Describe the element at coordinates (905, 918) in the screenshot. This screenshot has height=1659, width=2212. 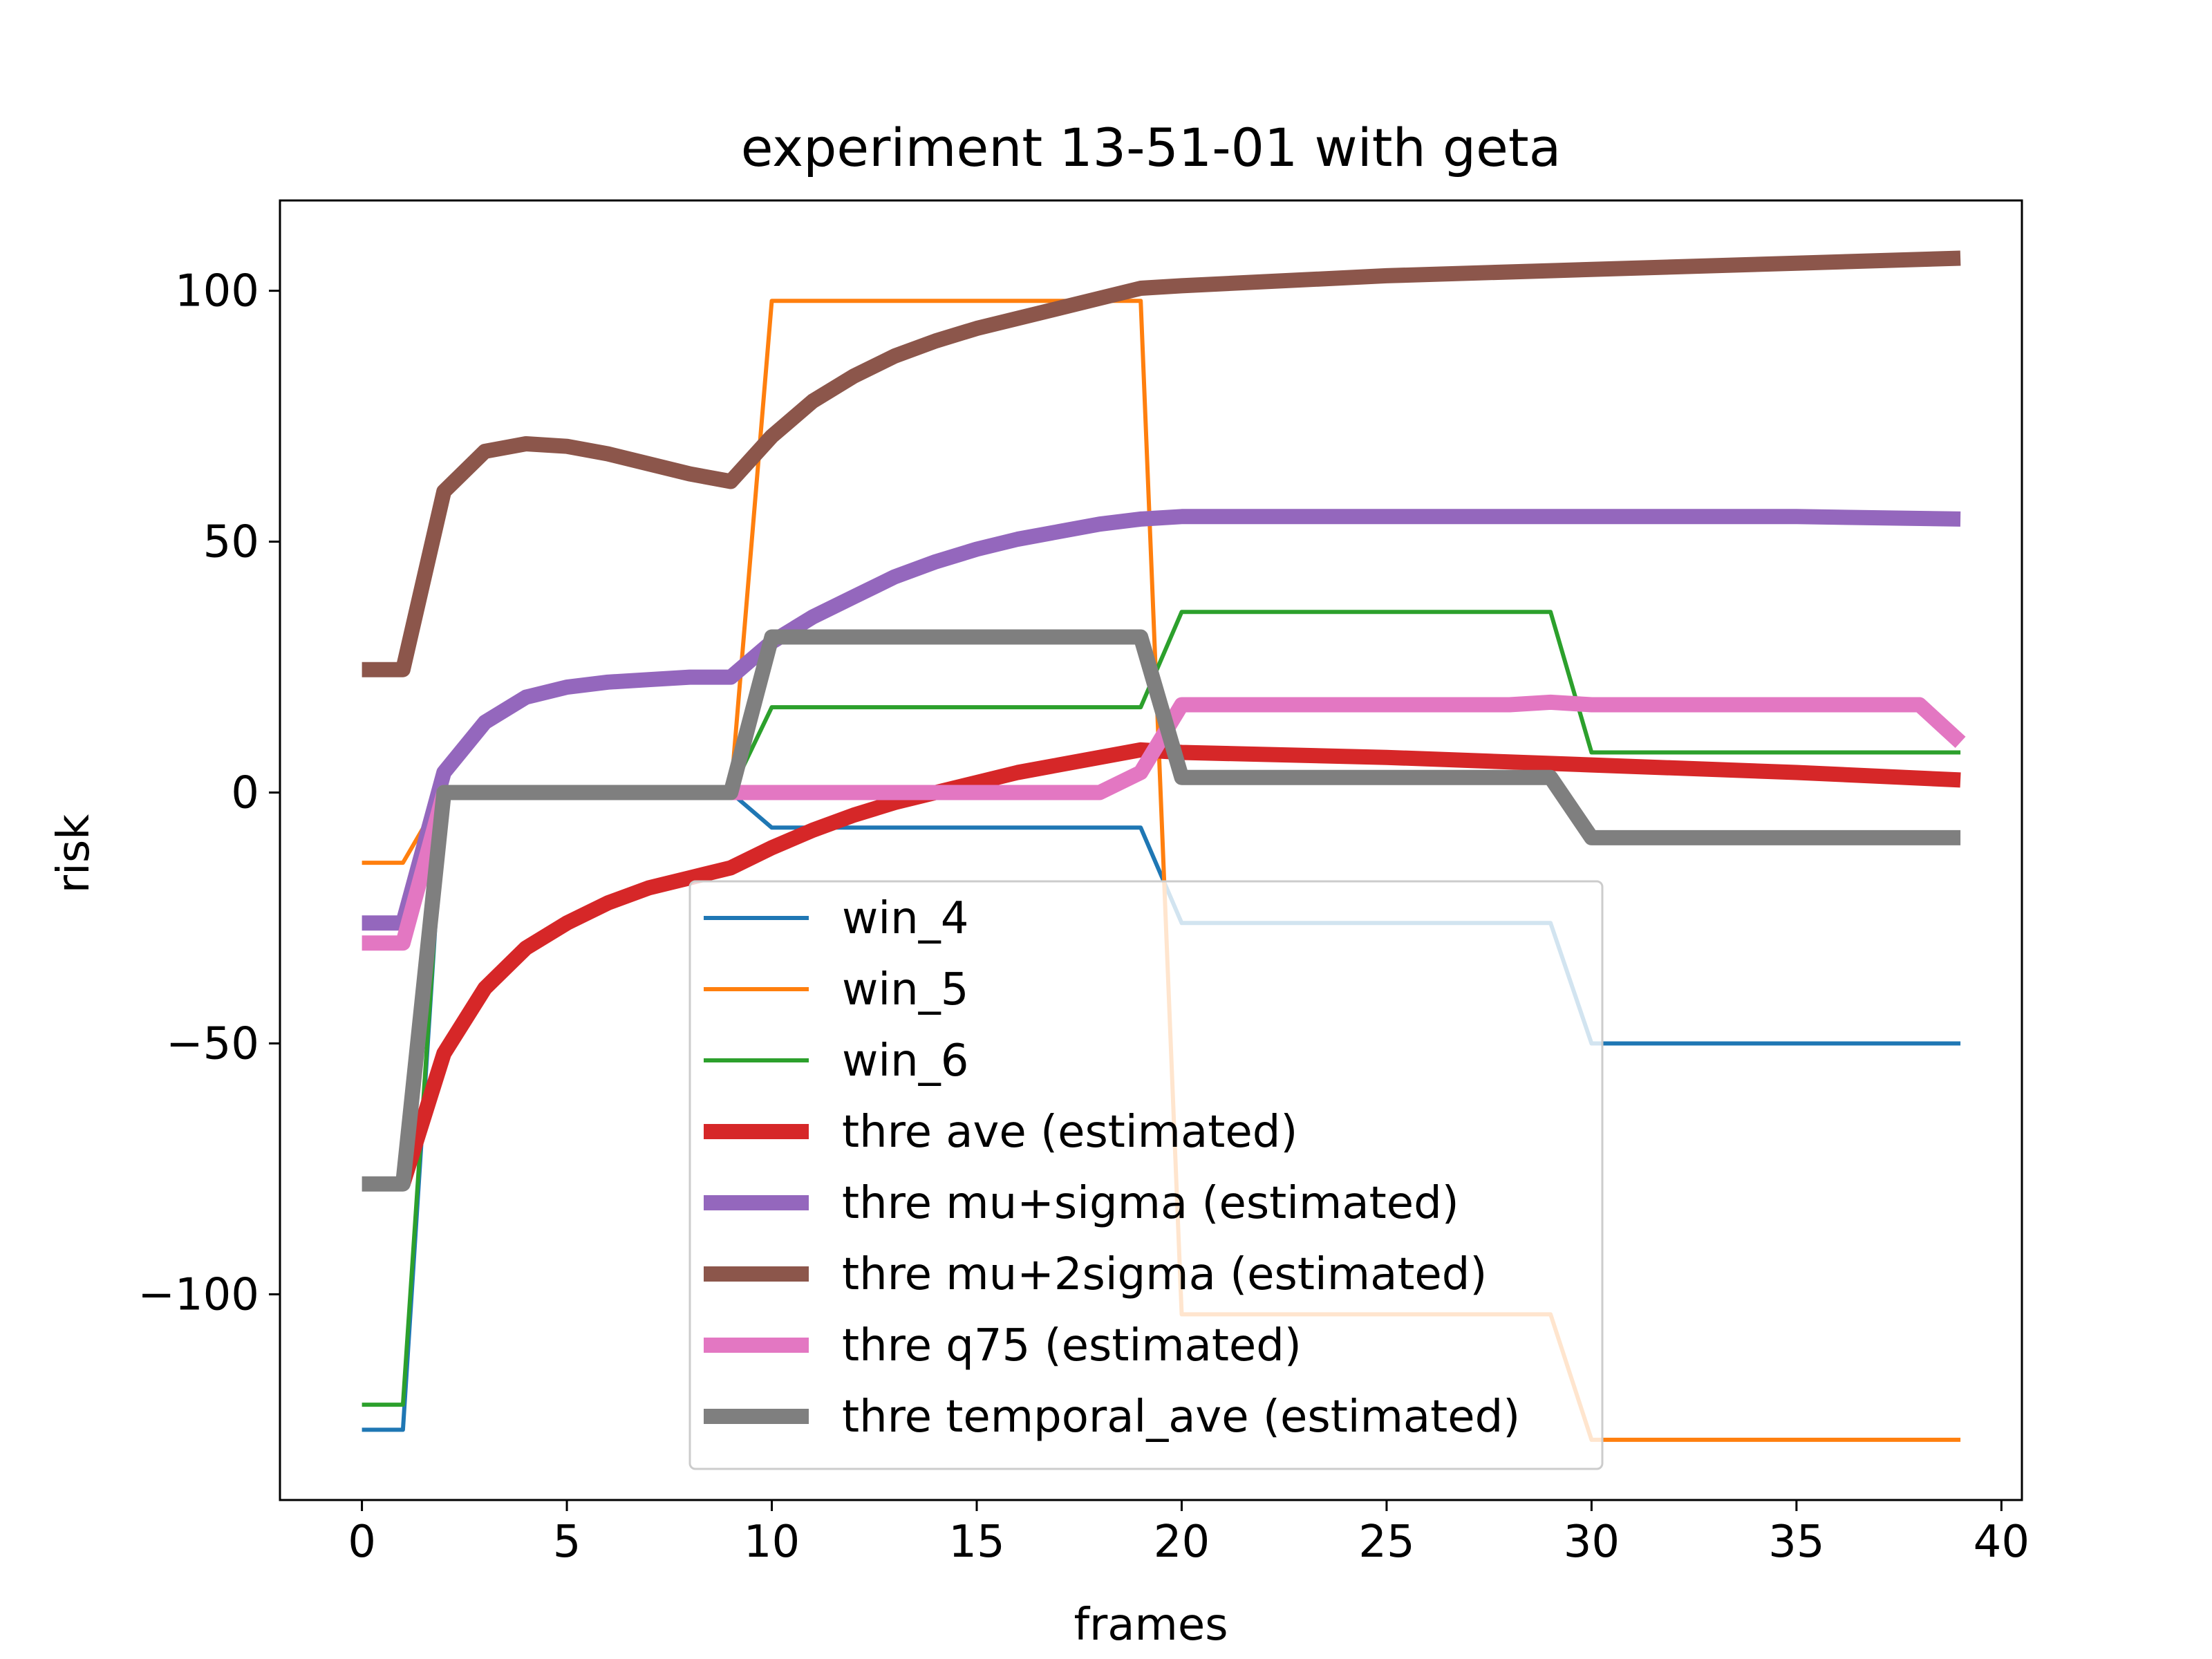
I see `legend-label-0: win_4` at that location.